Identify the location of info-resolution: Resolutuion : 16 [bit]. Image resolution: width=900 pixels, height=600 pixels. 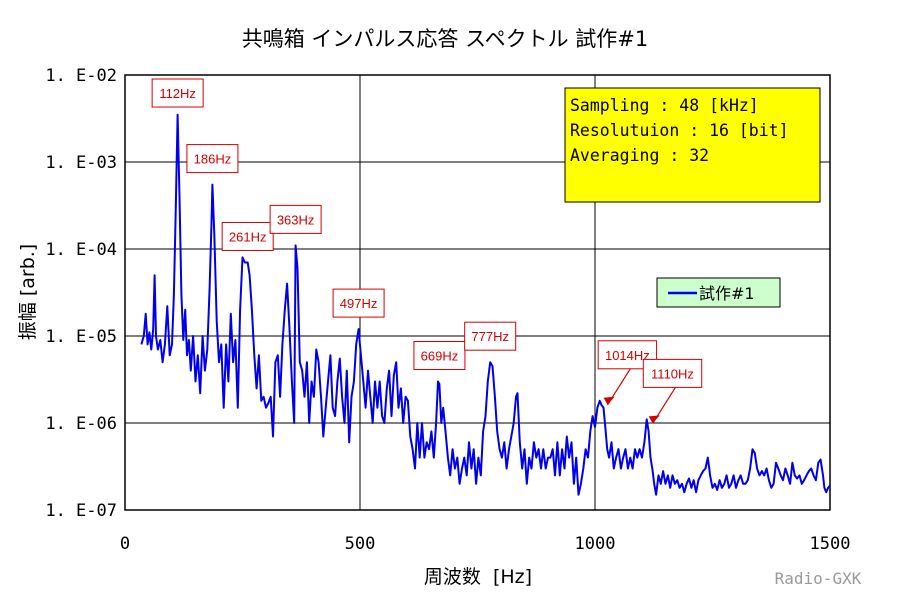
(679, 130).